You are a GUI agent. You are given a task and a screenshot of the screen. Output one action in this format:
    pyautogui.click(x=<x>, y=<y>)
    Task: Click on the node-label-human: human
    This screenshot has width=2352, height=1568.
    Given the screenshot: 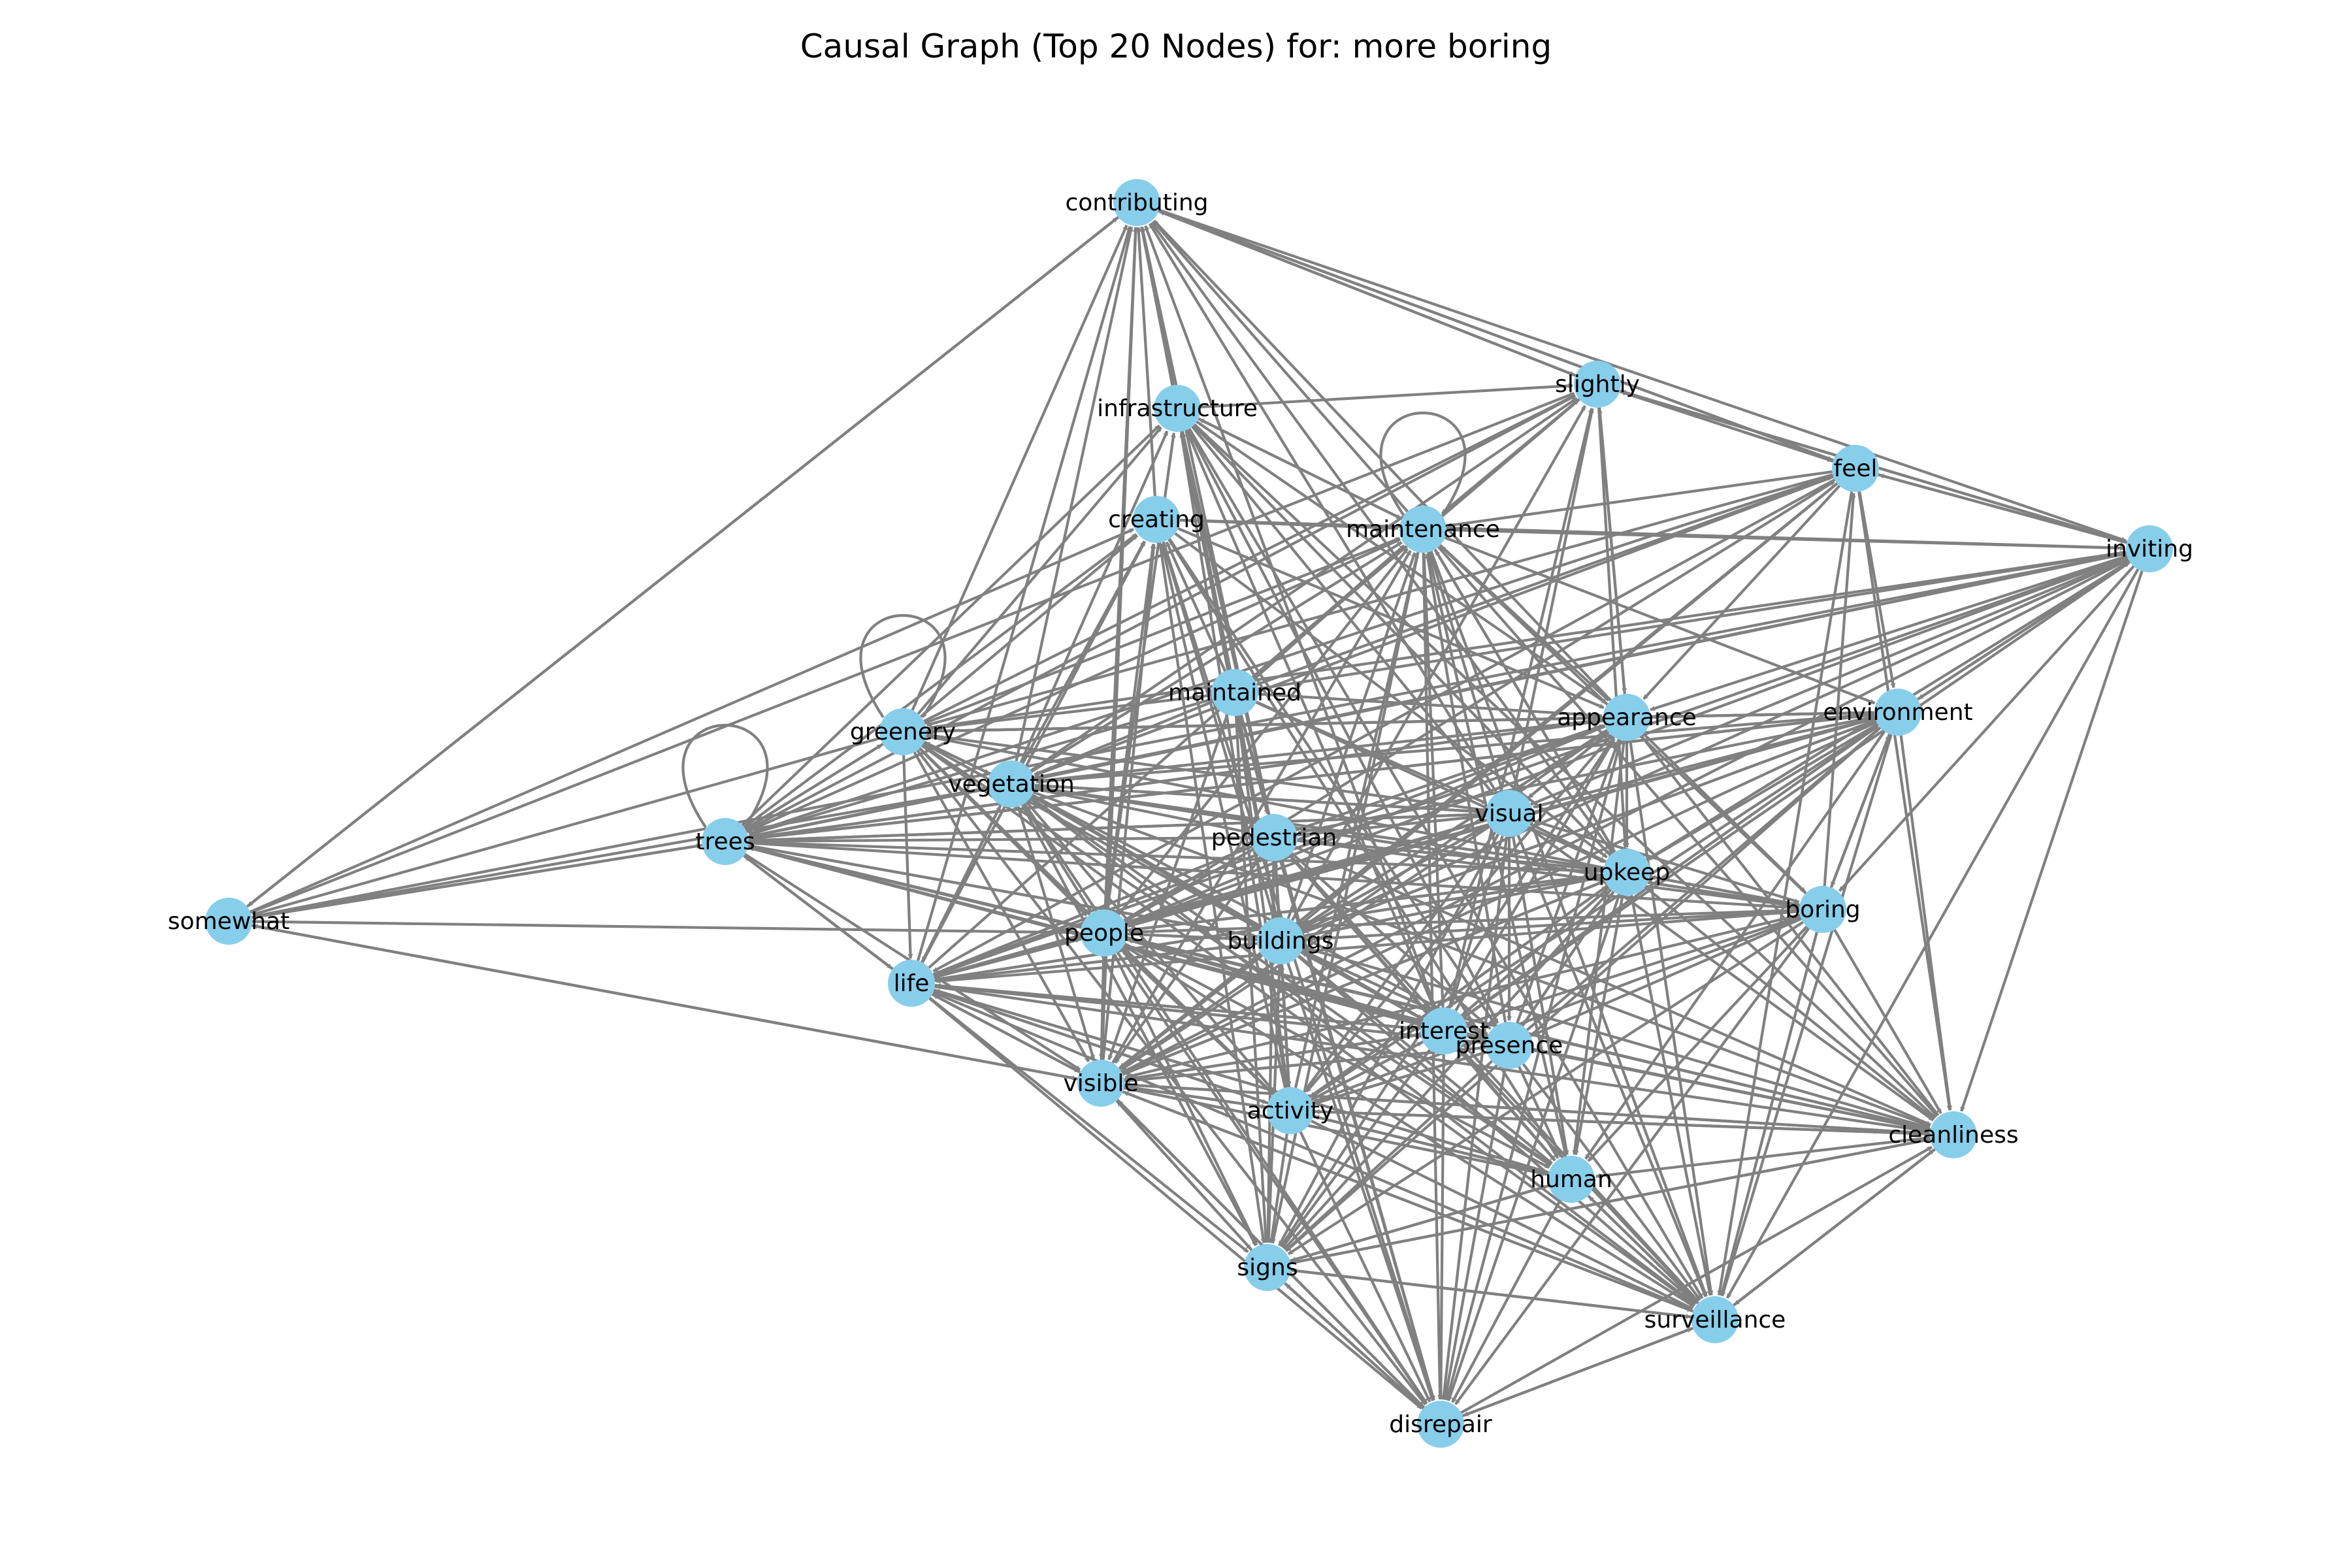 What is the action you would take?
    pyautogui.click(x=1571, y=1179)
    